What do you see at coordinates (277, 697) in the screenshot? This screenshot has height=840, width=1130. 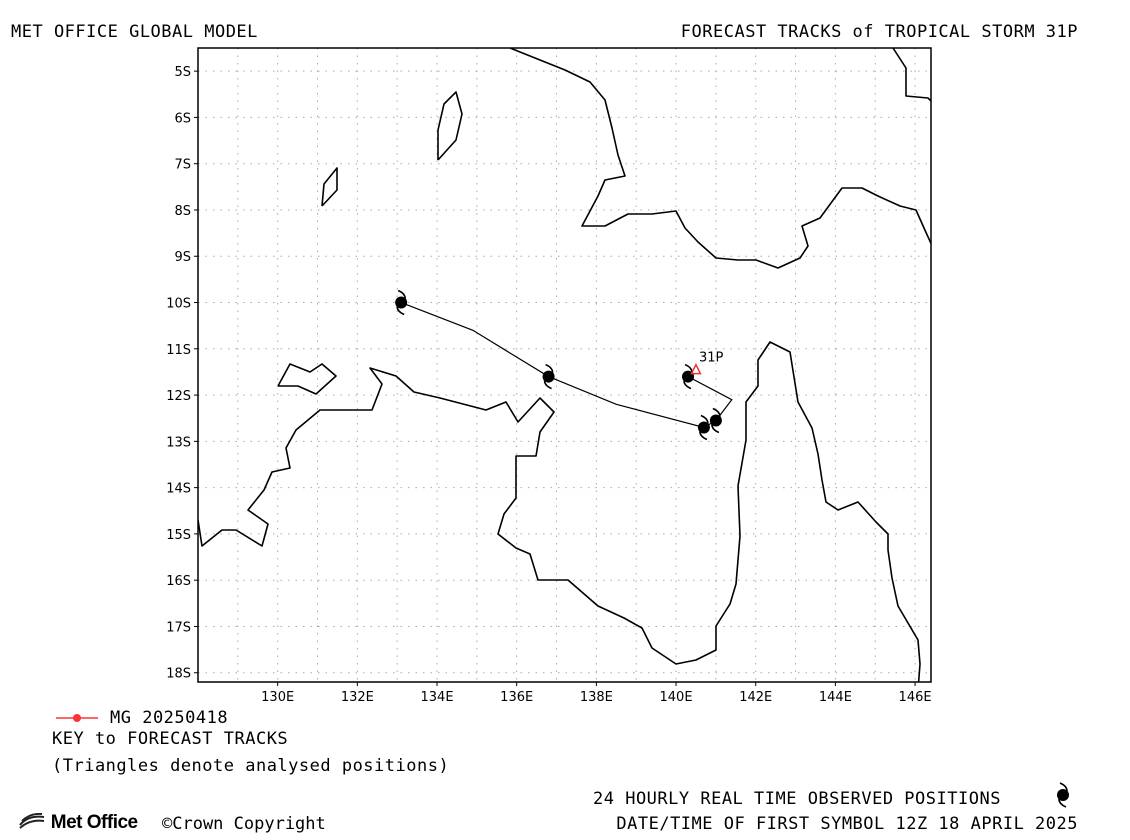 I see `longitude-tick-label: 130E` at bounding box center [277, 697].